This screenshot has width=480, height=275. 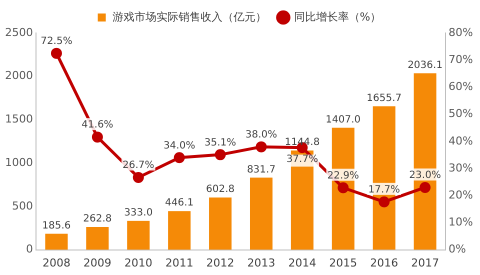 What do you see at coordinates (18, 119) in the screenshot?
I see `y-tick-label: 1500` at bounding box center [18, 119].